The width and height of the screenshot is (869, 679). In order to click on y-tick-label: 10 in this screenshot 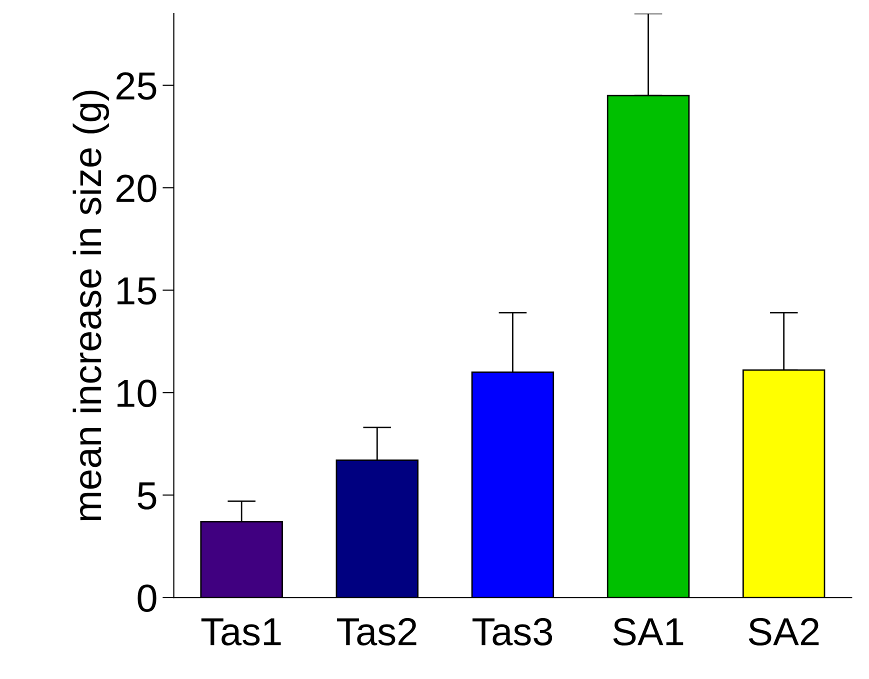, I will do `click(137, 394)`.